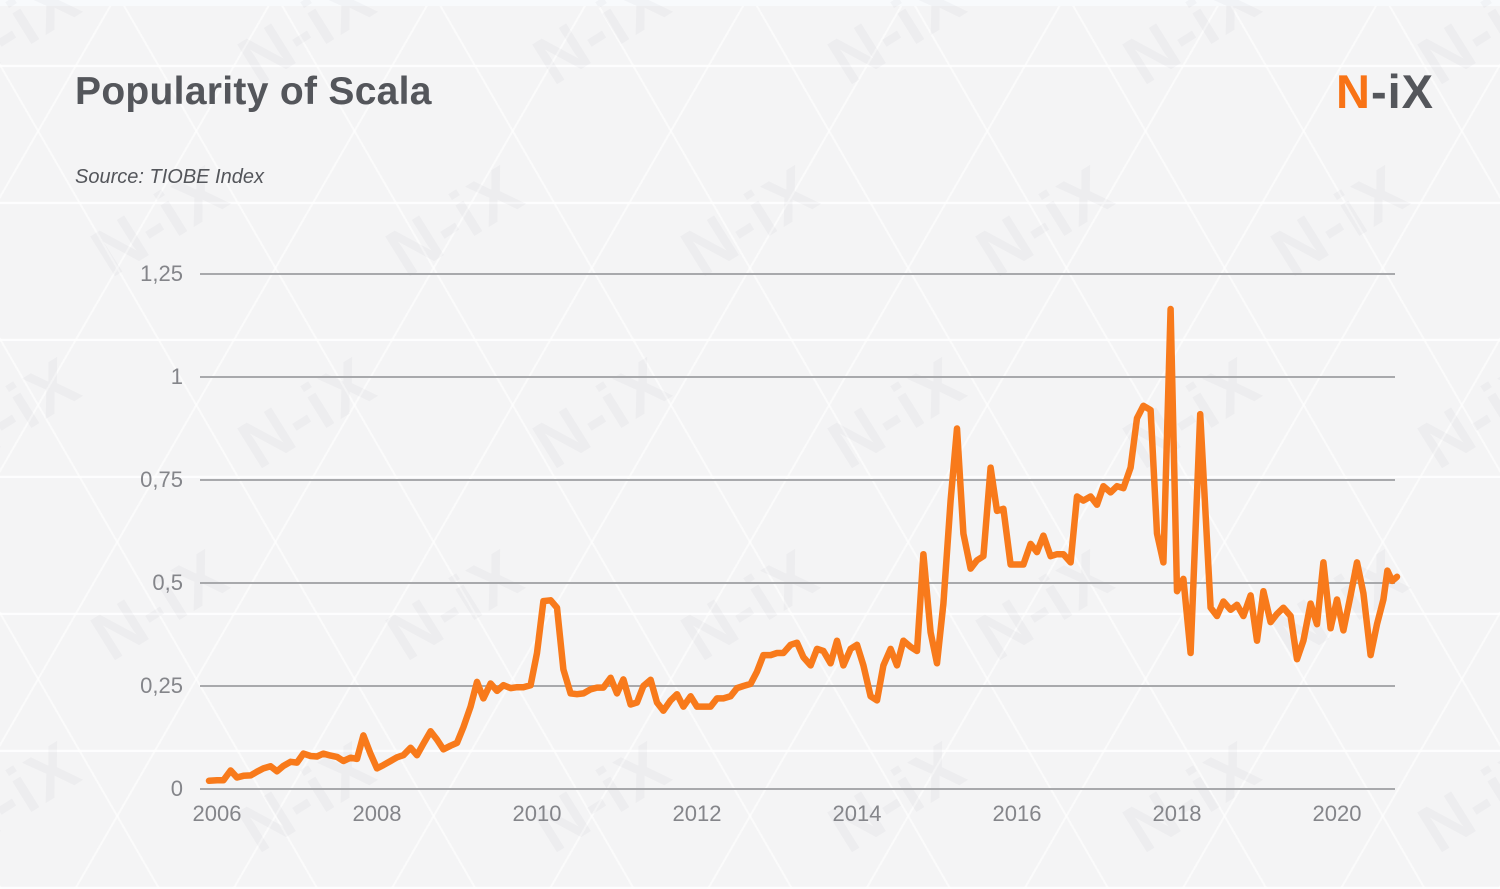 Image resolution: width=1500 pixels, height=889 pixels. I want to click on y-tick-label: 0,25, so click(161, 685).